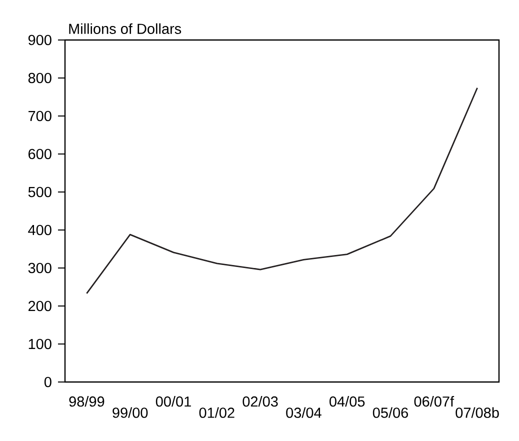 The image size is (519, 441). I want to click on y-tick-label: 0, so click(48, 382).